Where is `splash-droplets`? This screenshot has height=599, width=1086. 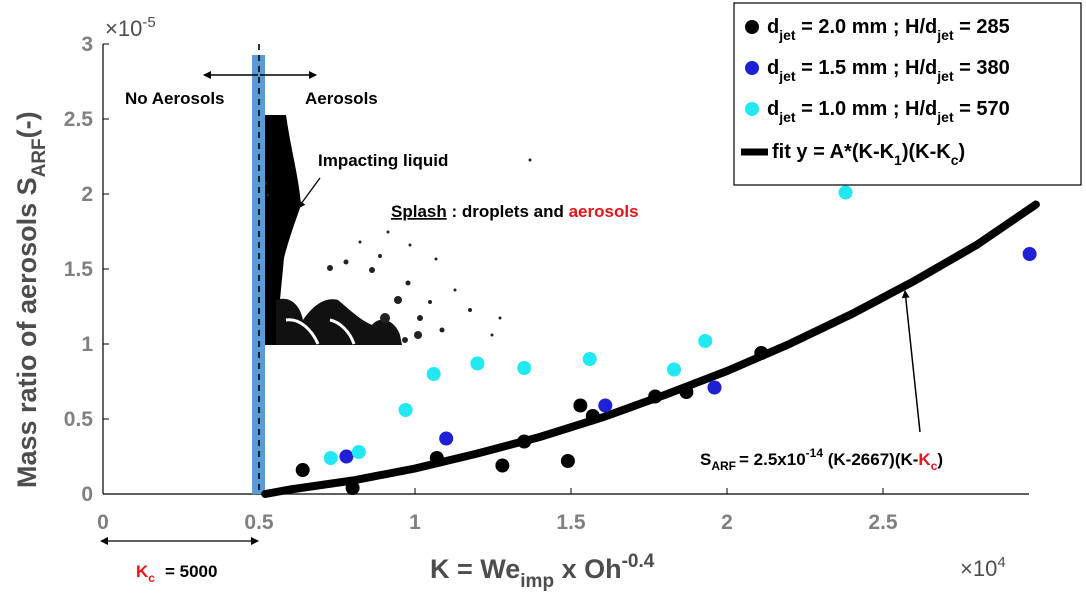
splash-droplets is located at coordinates (397, 250).